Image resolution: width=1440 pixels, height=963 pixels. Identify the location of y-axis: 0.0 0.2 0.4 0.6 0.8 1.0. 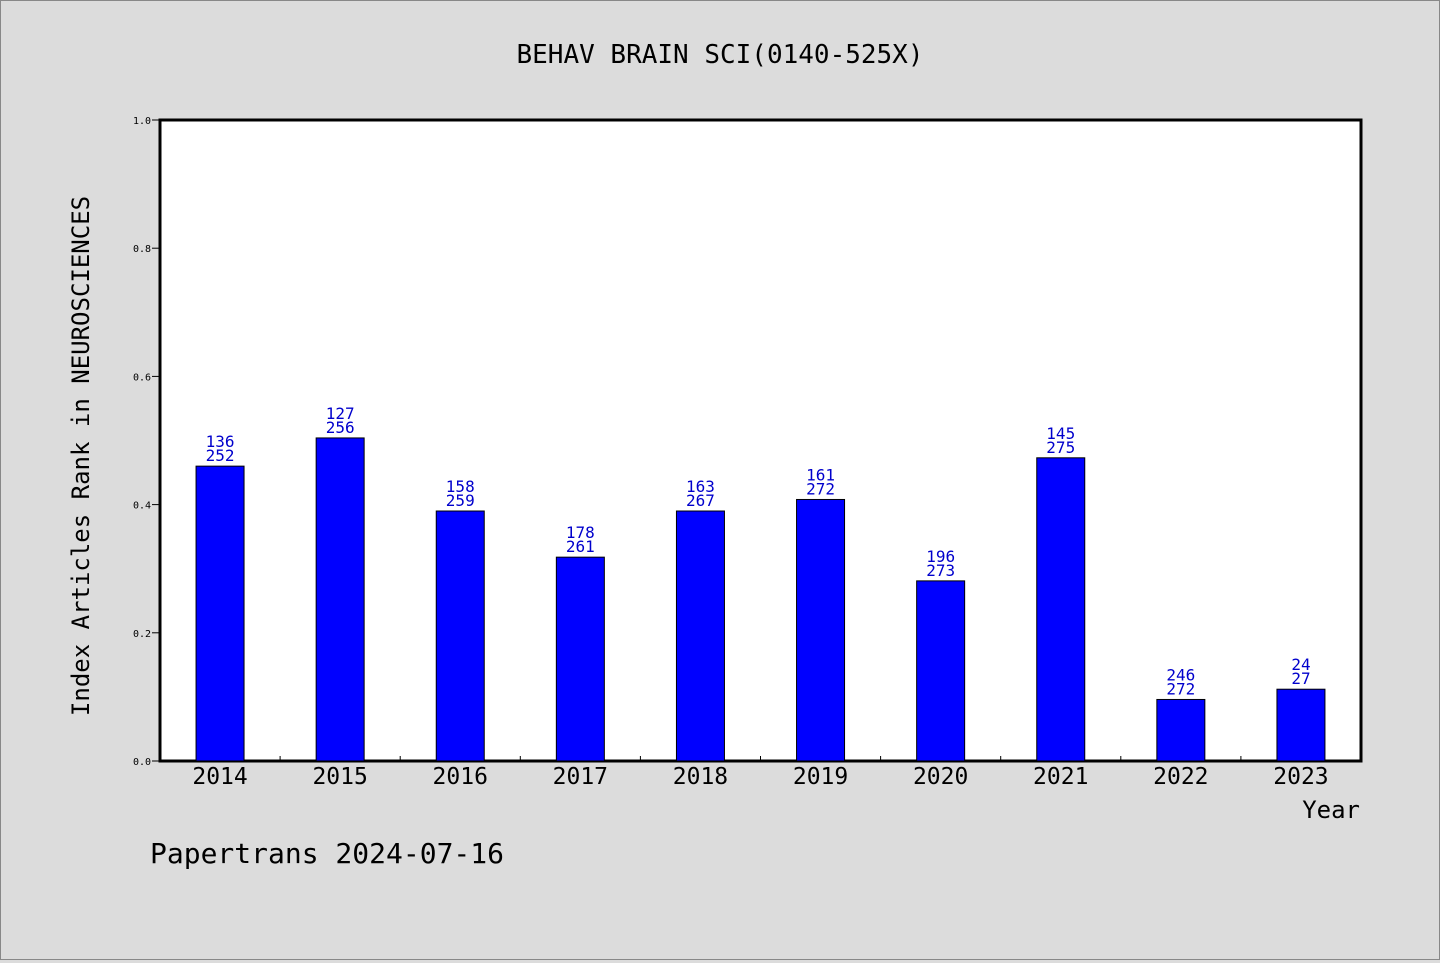
(146, 442).